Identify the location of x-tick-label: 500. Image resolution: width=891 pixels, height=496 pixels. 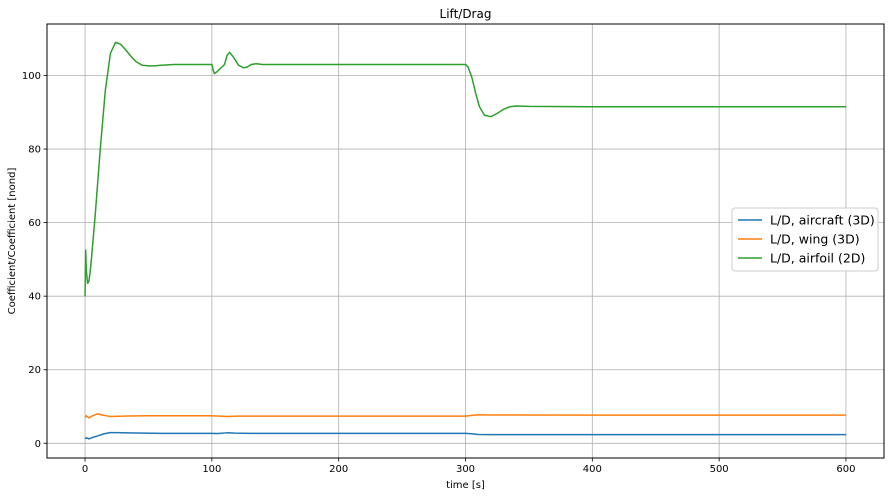
(719, 469).